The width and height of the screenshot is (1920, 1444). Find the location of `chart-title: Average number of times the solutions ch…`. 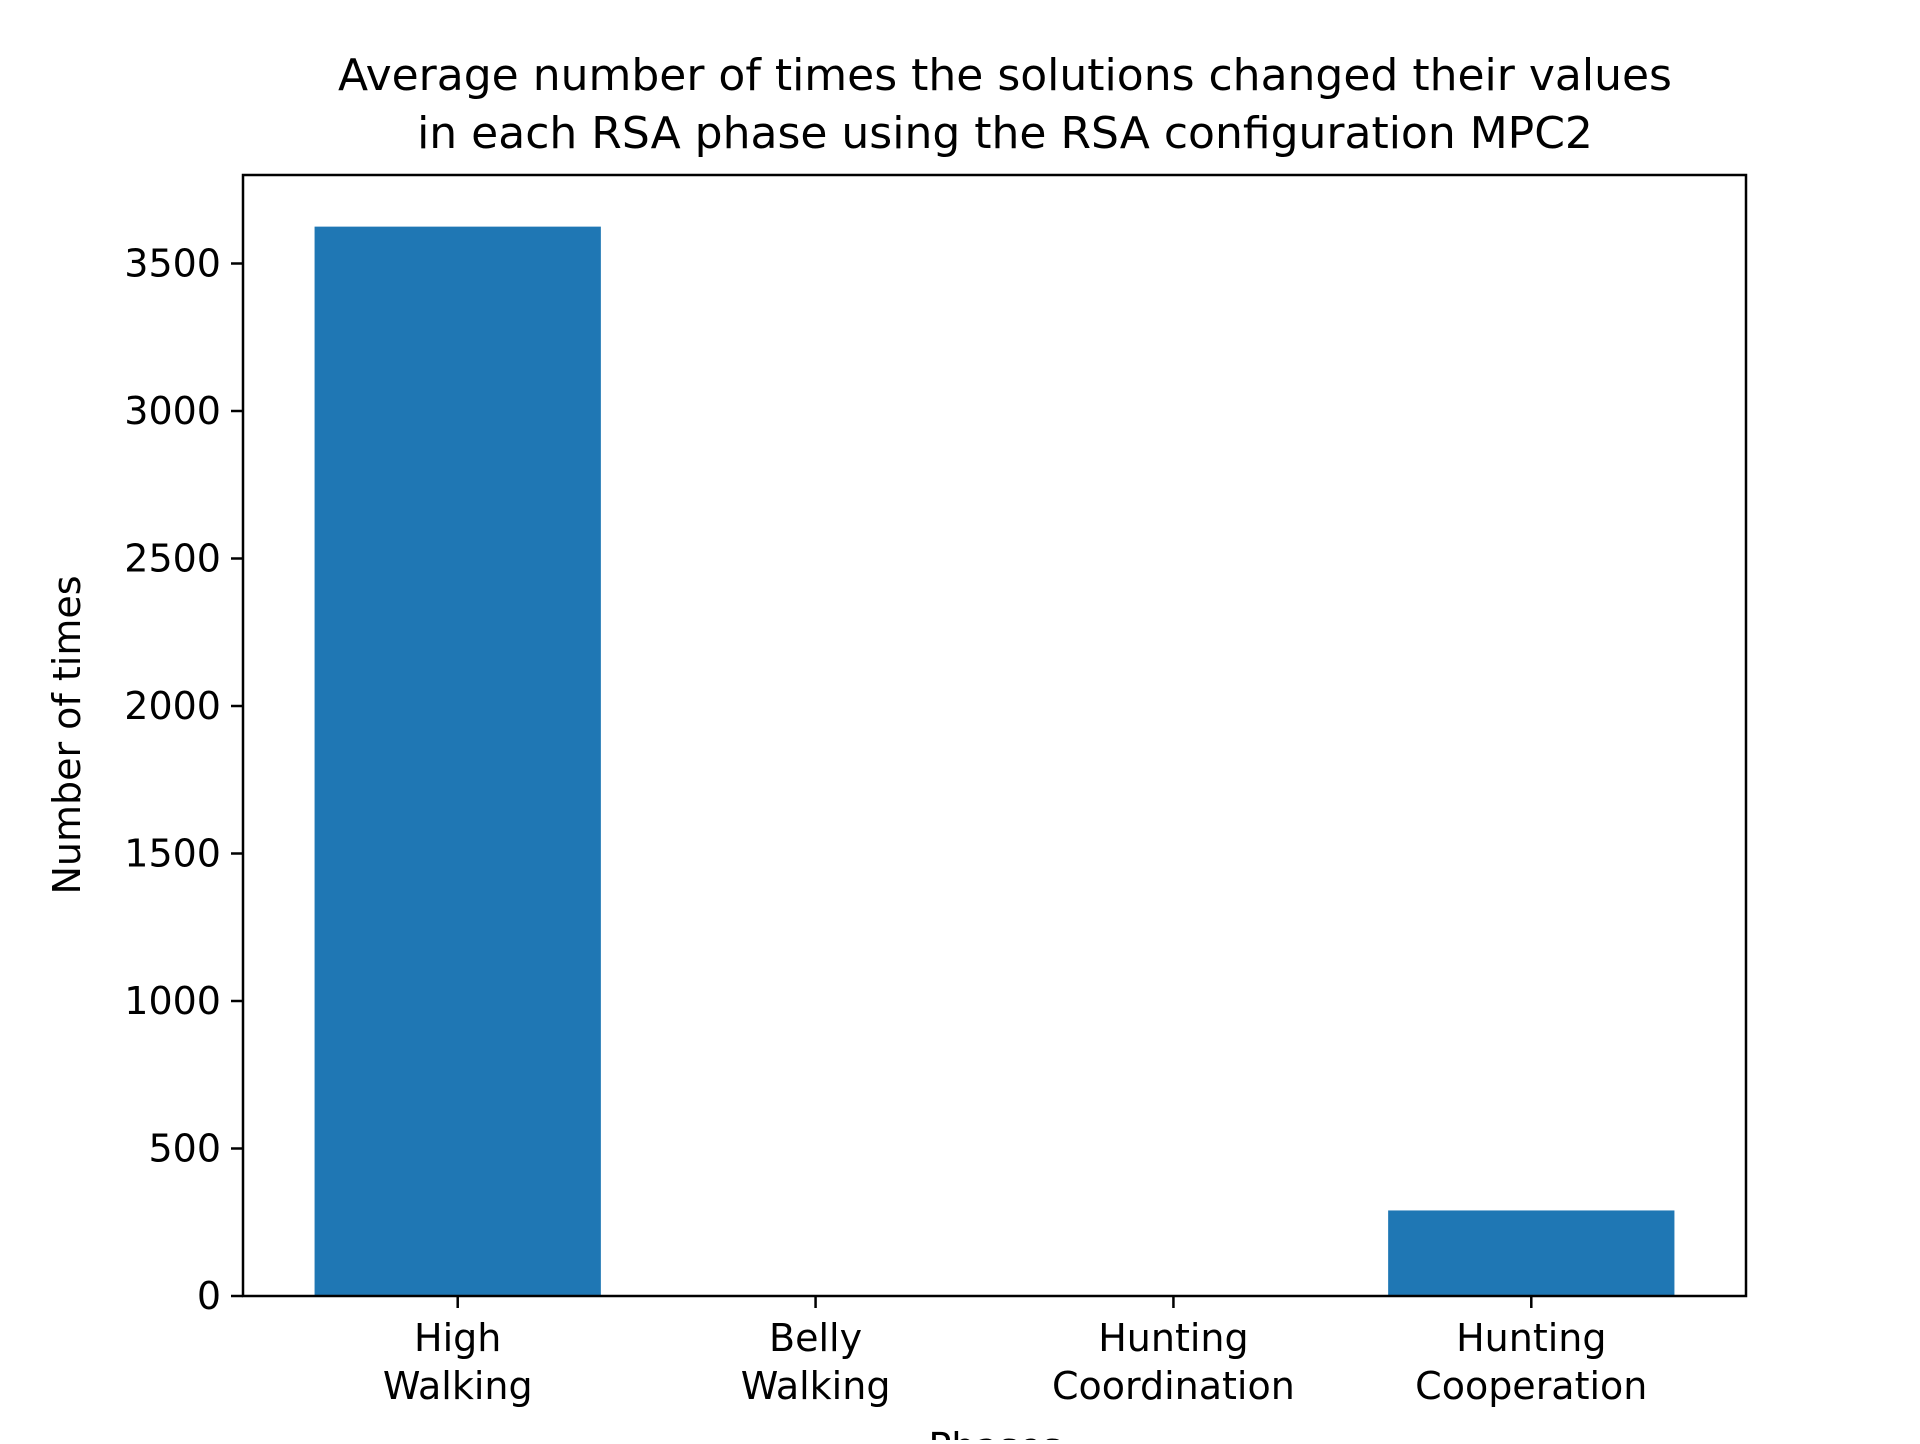

chart-title: Average number of times the solutions ch… is located at coordinates (1005, 104).